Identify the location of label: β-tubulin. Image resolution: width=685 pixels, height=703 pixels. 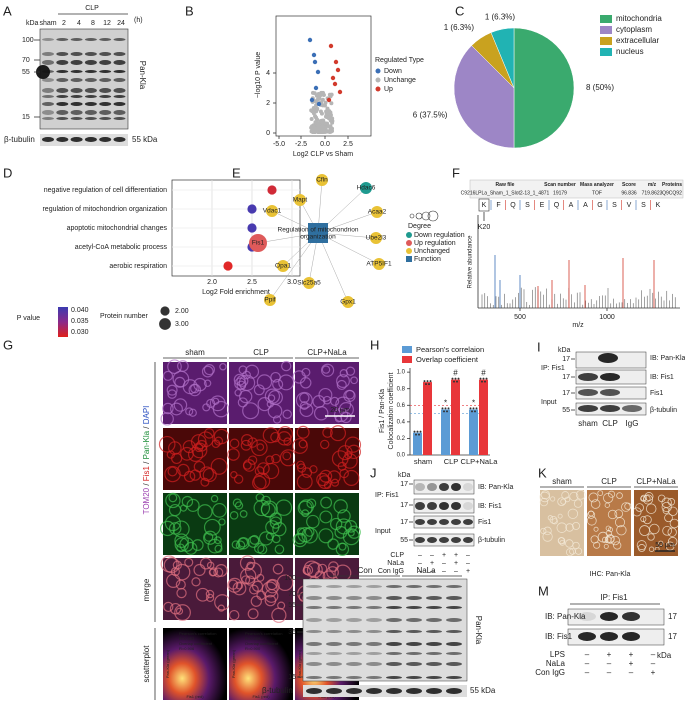
(663, 410).